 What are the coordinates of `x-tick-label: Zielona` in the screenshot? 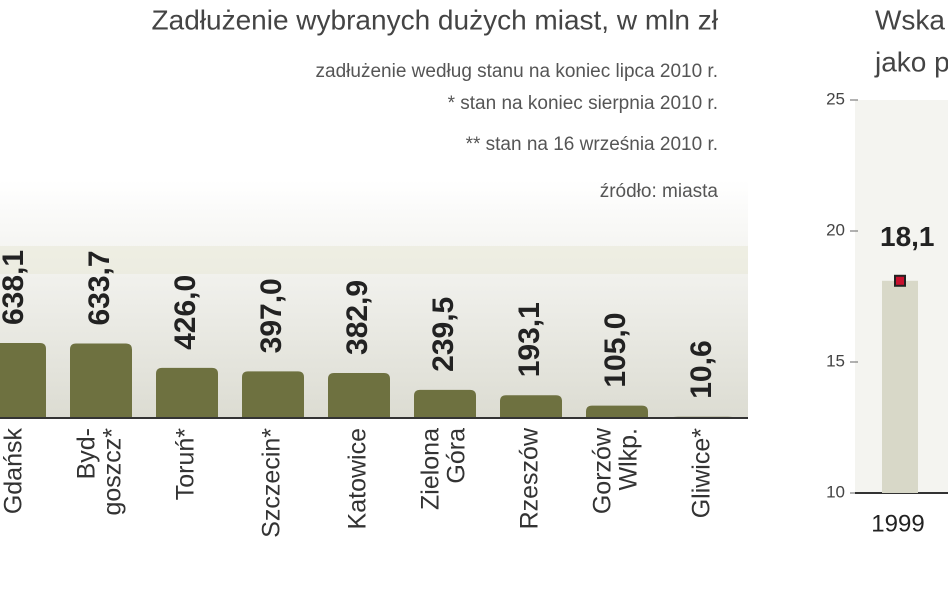 It's located at (431, 469).